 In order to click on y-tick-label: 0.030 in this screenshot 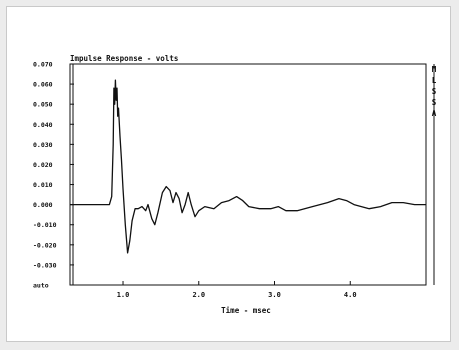, I will do `click(43, 145)`.